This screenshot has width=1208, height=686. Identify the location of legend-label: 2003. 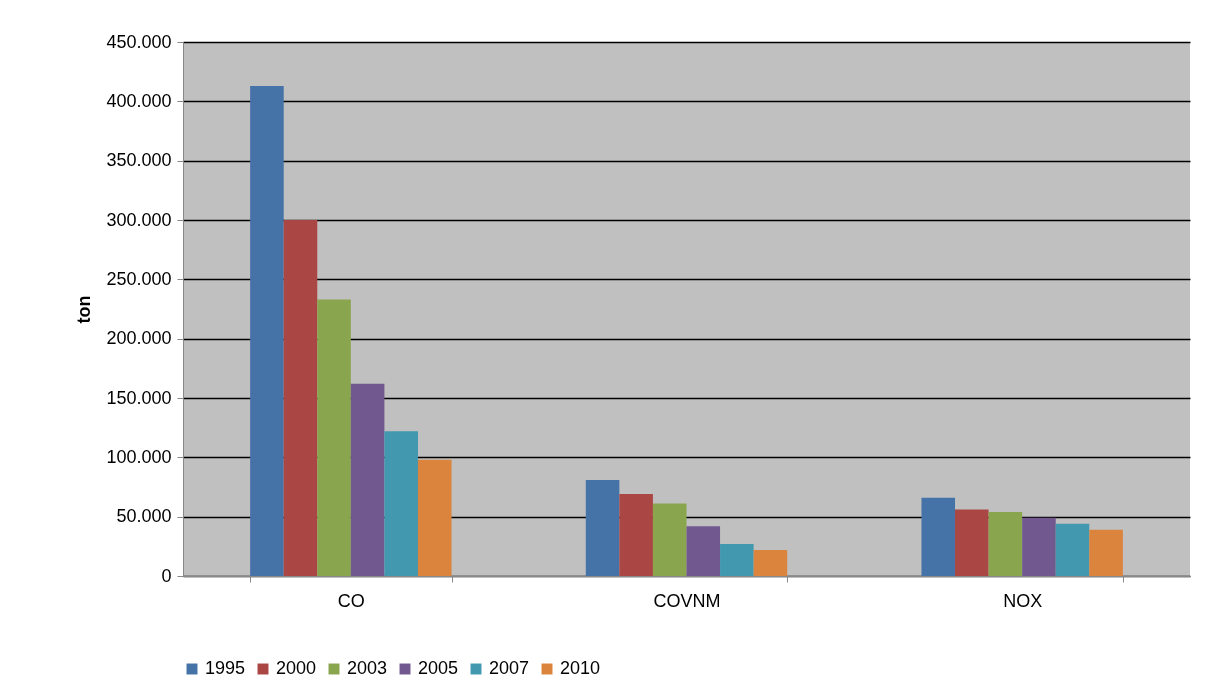
(367, 668).